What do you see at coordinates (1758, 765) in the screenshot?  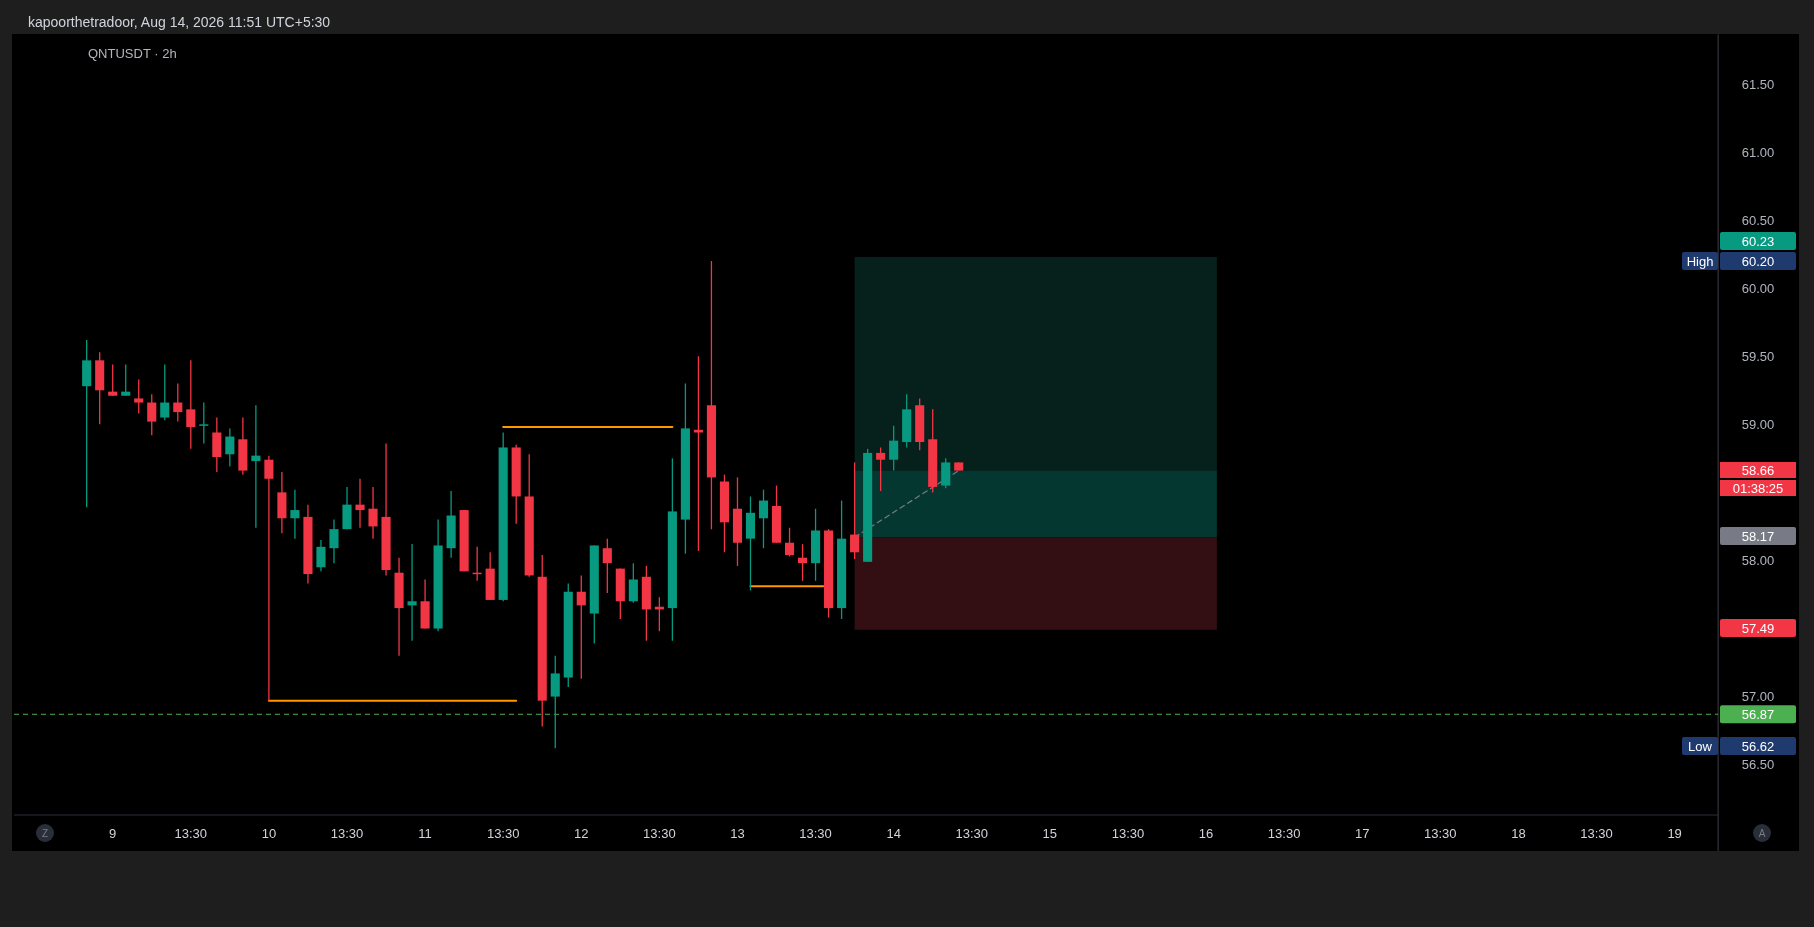 I see `y-tick-label: 56.50` at bounding box center [1758, 765].